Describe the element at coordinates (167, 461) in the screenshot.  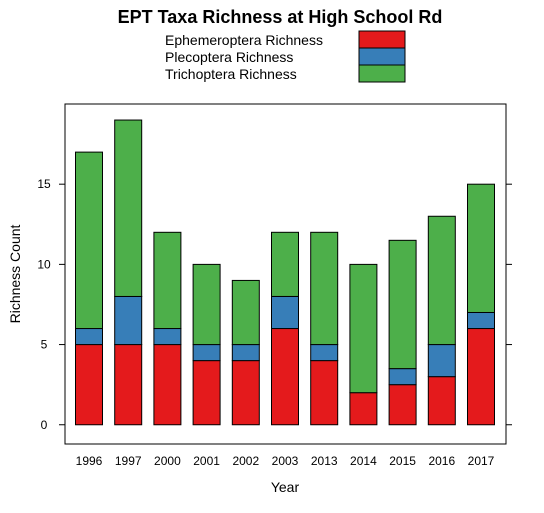
I see `x-tick-label: 2000` at that location.